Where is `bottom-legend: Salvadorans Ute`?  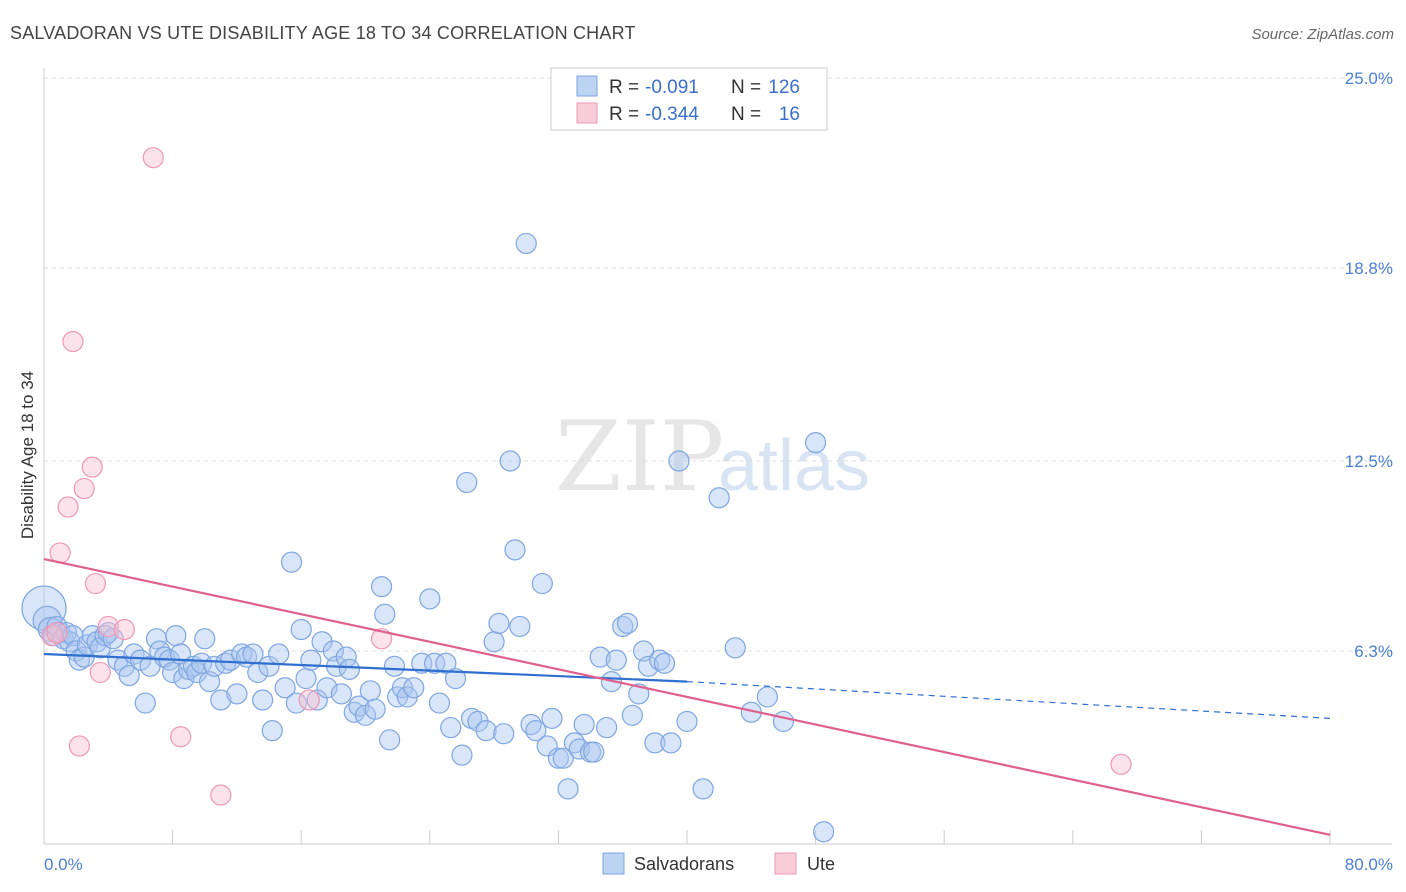
bottom-legend: Salvadorans Ute is located at coordinates (718, 863).